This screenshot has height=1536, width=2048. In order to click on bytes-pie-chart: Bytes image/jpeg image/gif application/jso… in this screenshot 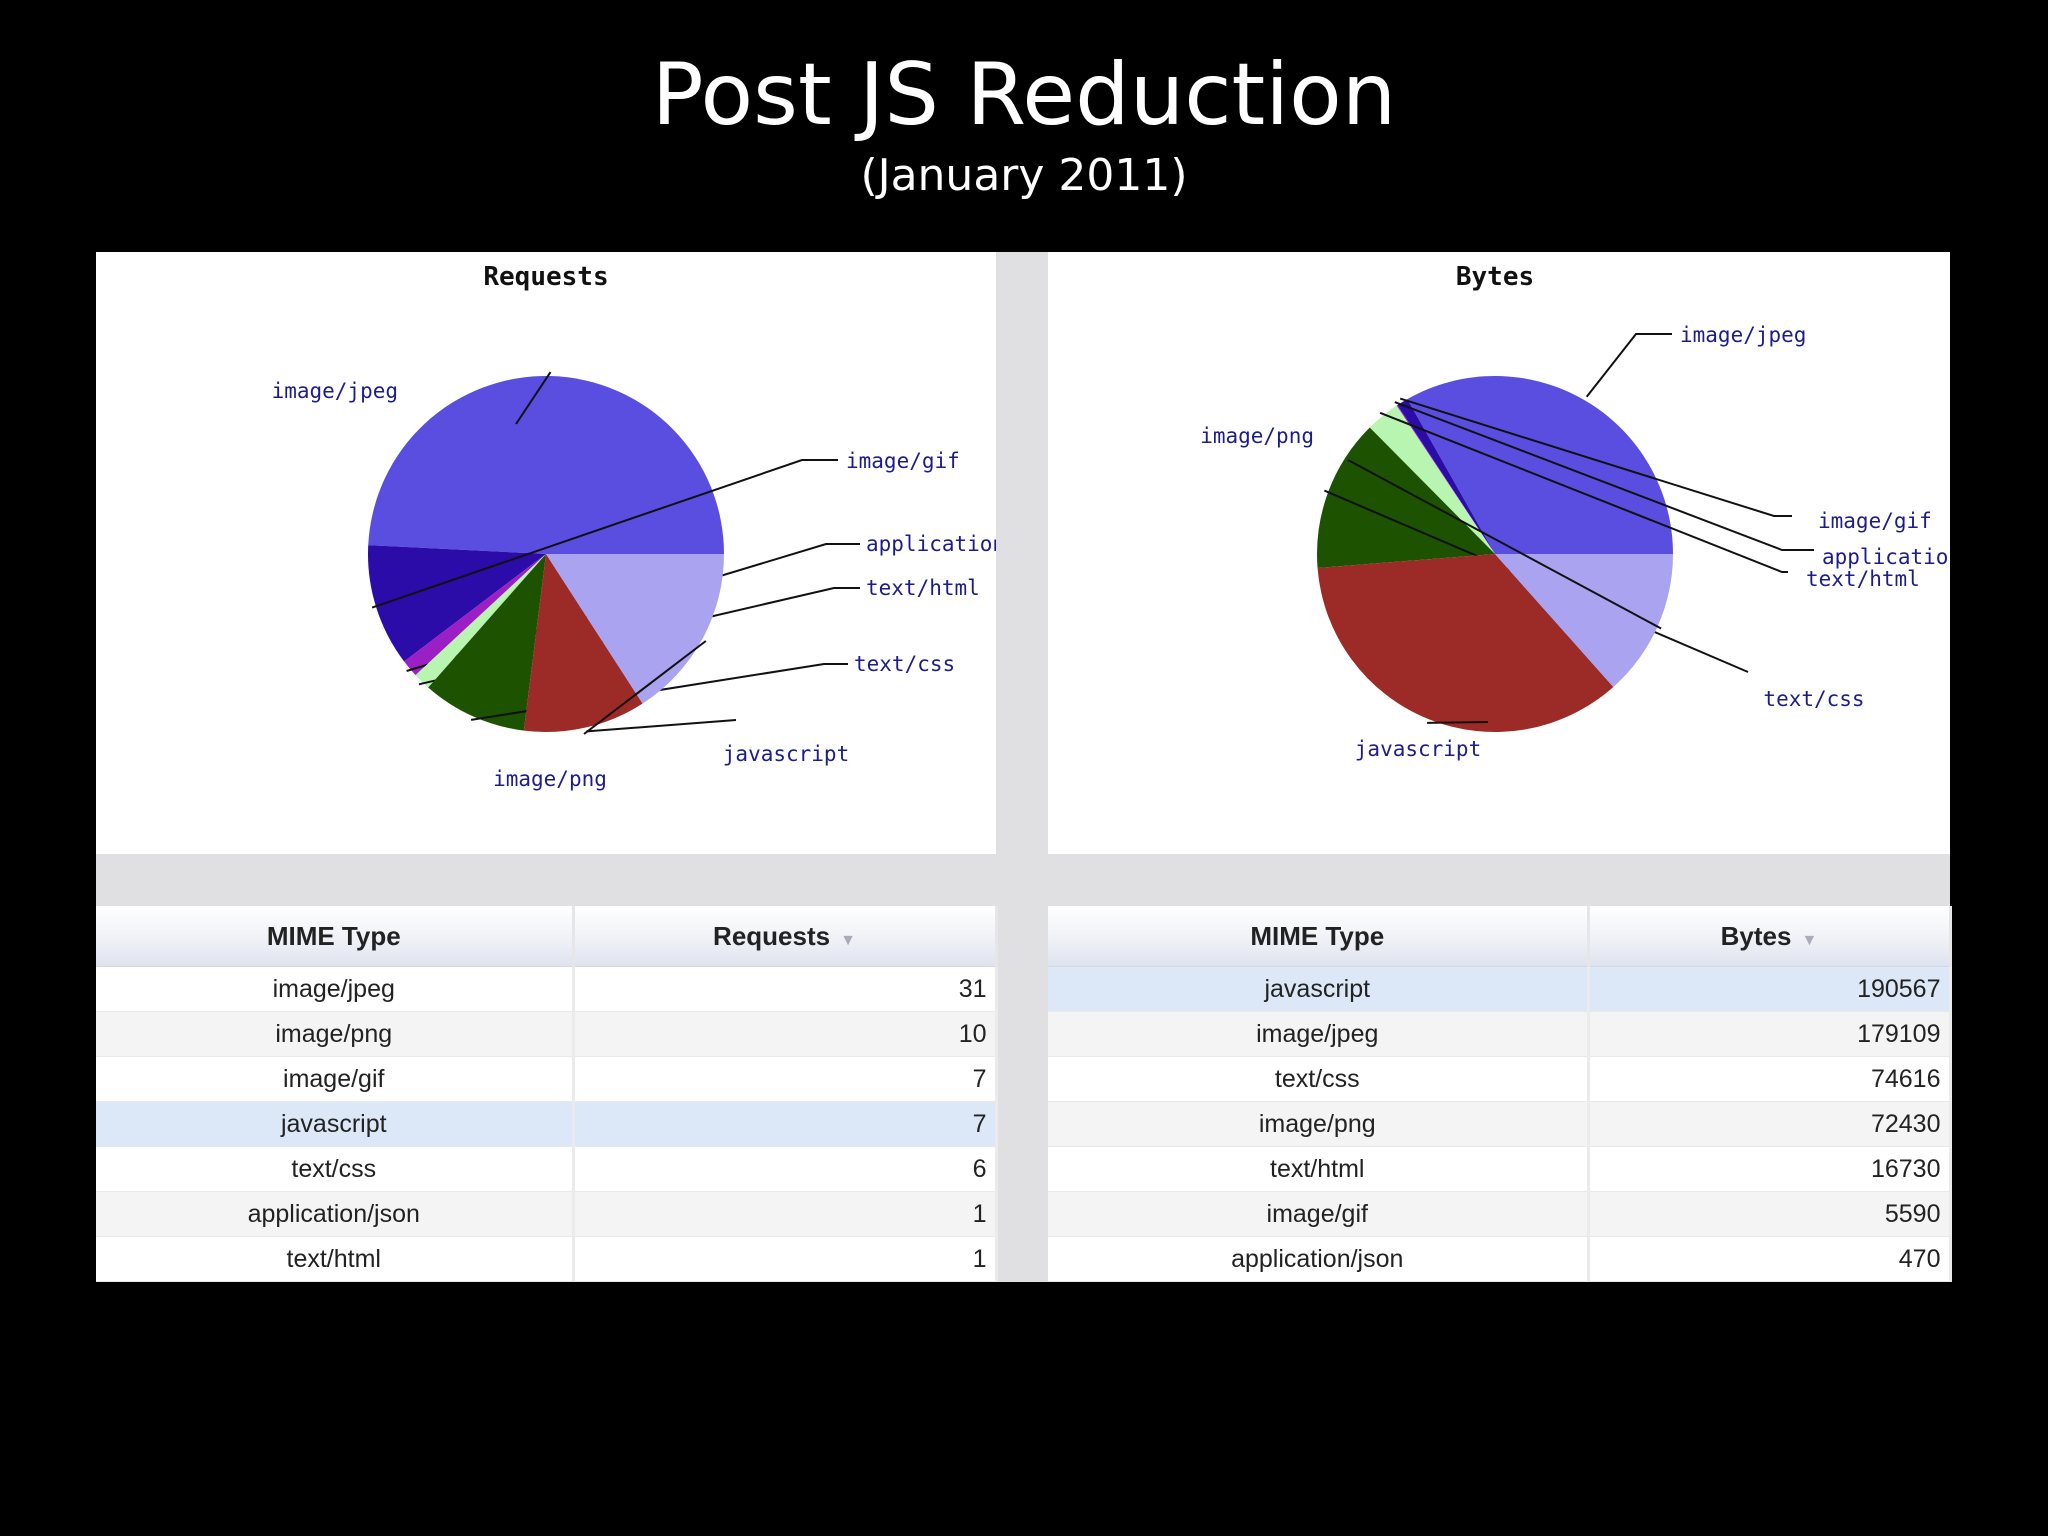, I will do `click(1575, 511)`.